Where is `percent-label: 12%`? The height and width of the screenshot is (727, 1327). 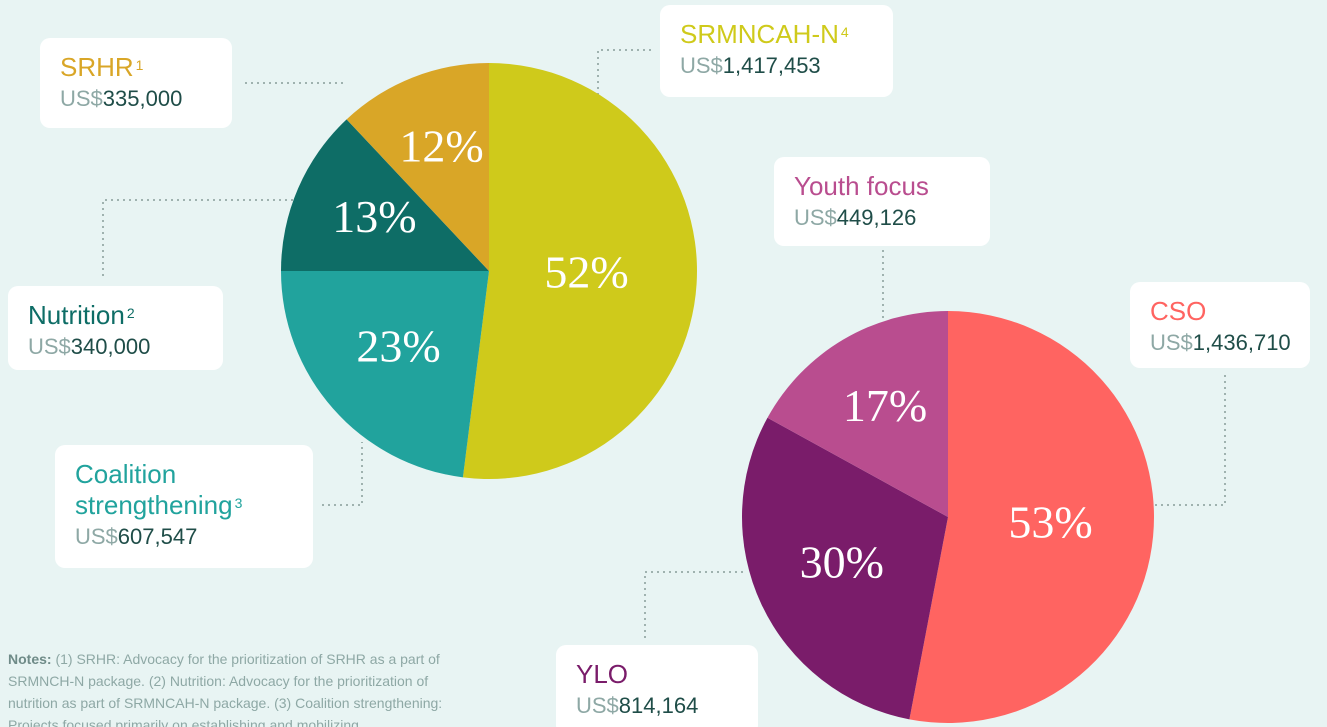 percent-label: 12% is located at coordinates (441, 146).